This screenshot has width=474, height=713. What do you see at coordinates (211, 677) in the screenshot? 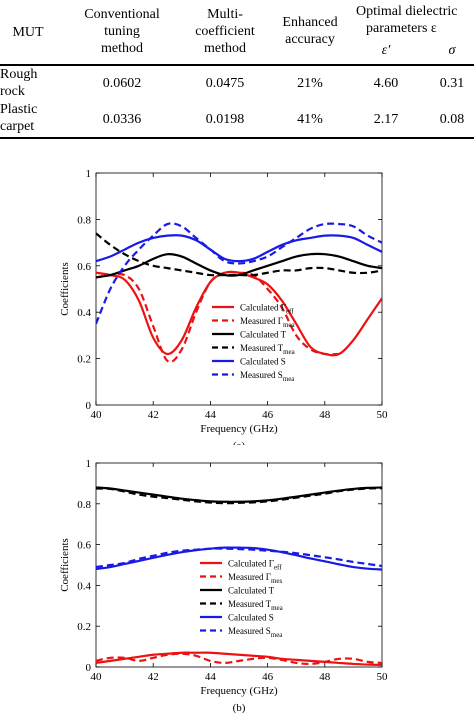
I see `x-tick-label: 44` at bounding box center [211, 677].